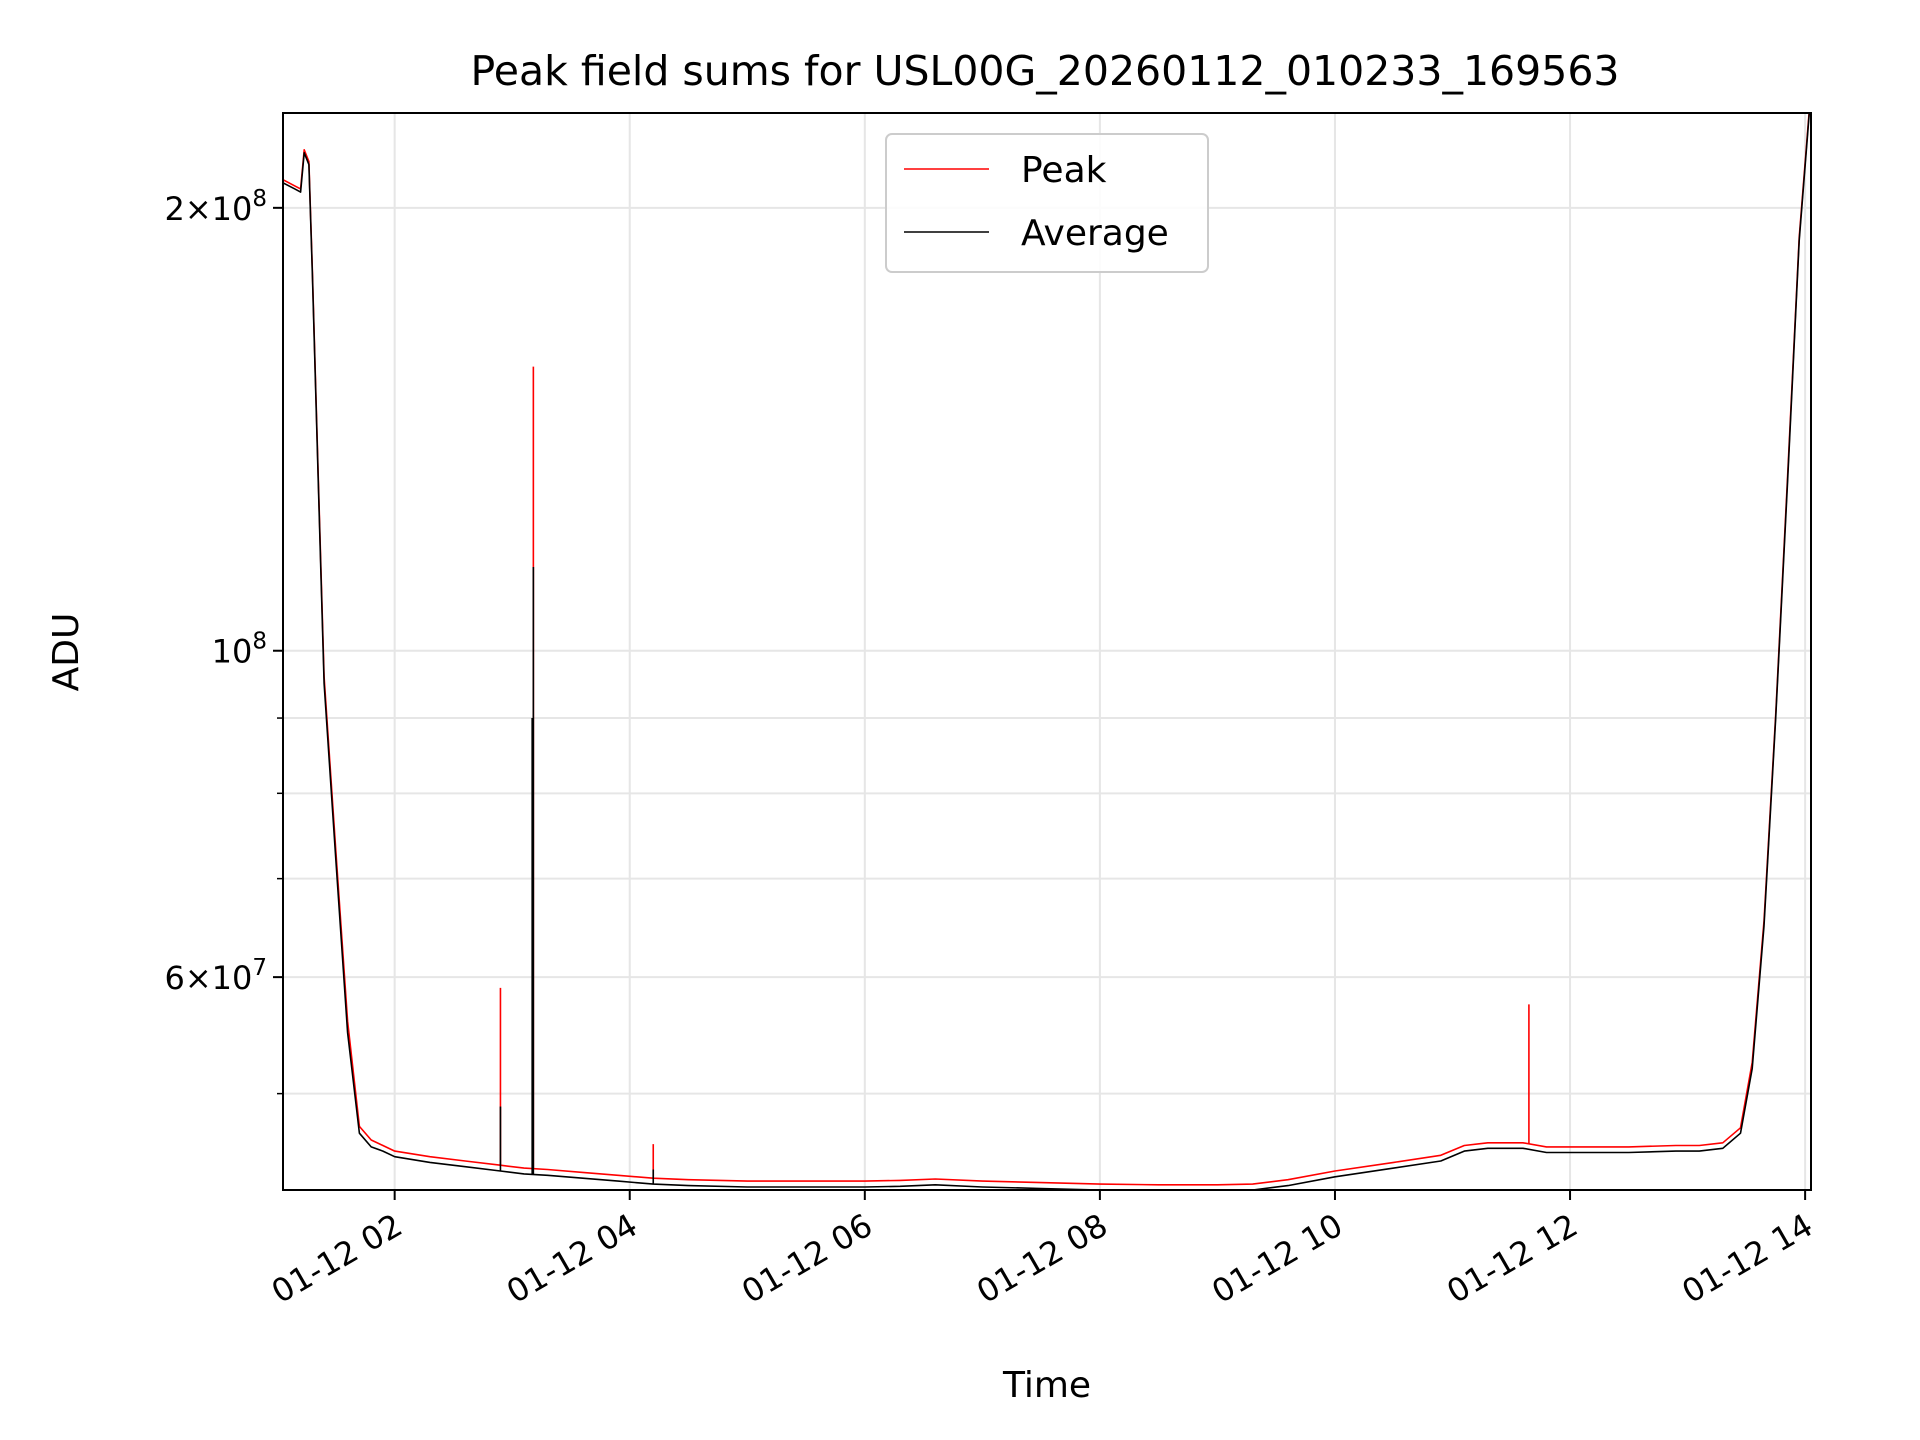 The image size is (1920, 1440). I want to click on y-tick-label: 2×108, so click(215, 207).